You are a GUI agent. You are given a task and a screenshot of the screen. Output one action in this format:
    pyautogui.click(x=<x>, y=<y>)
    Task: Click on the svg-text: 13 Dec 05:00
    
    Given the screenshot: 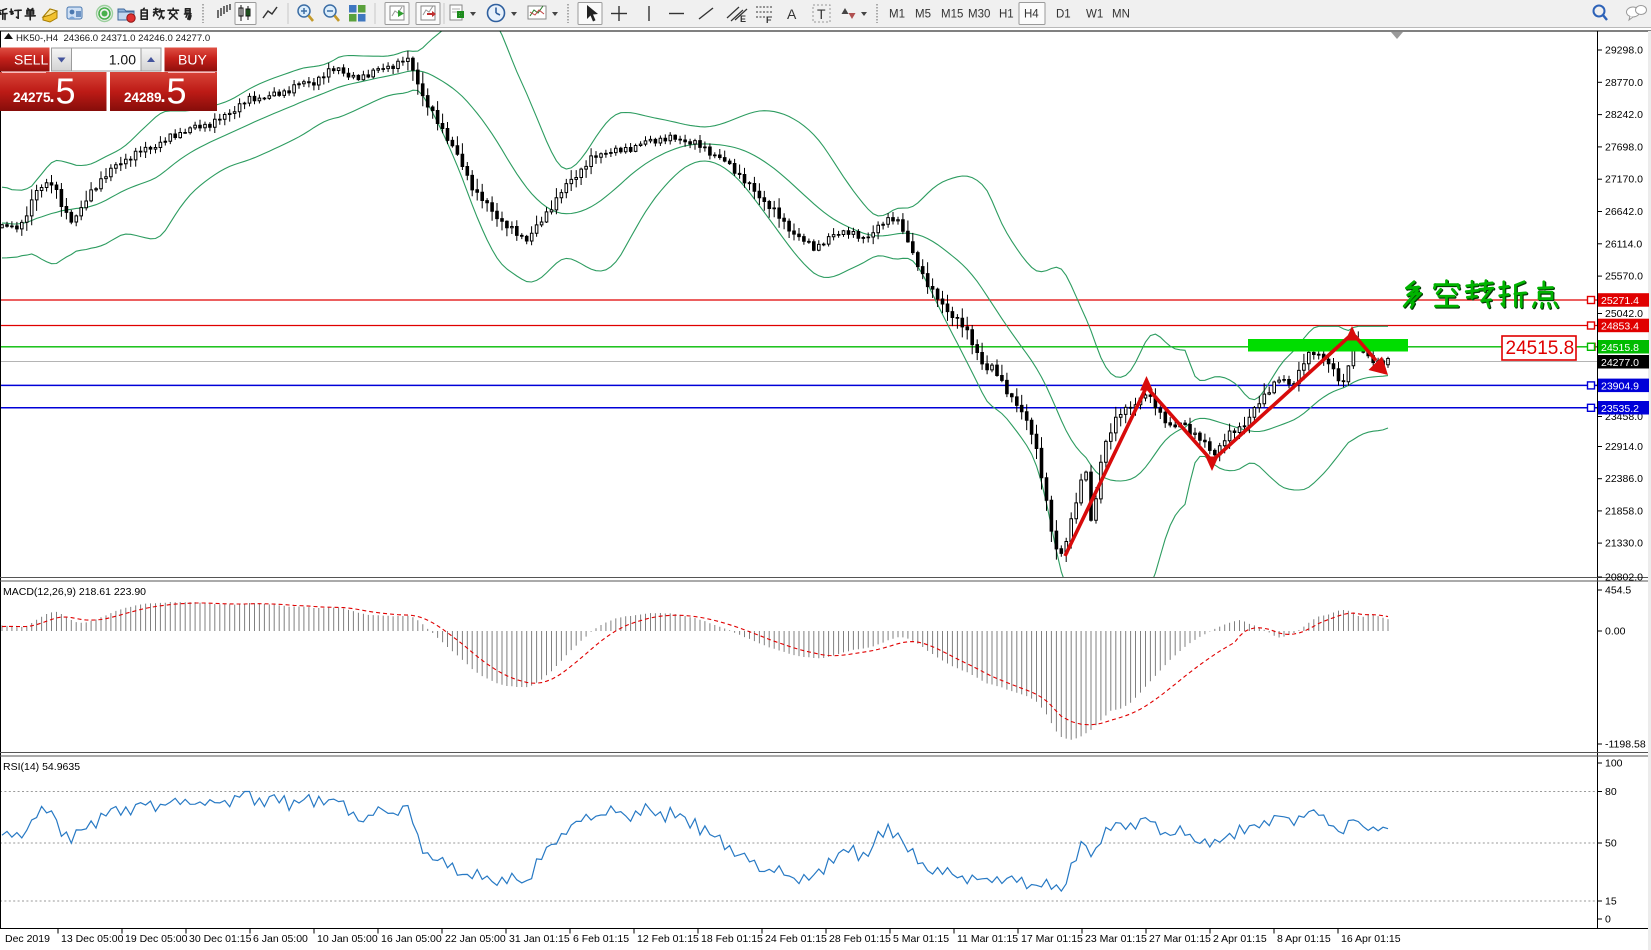 What is the action you would take?
    pyautogui.click(x=92, y=939)
    